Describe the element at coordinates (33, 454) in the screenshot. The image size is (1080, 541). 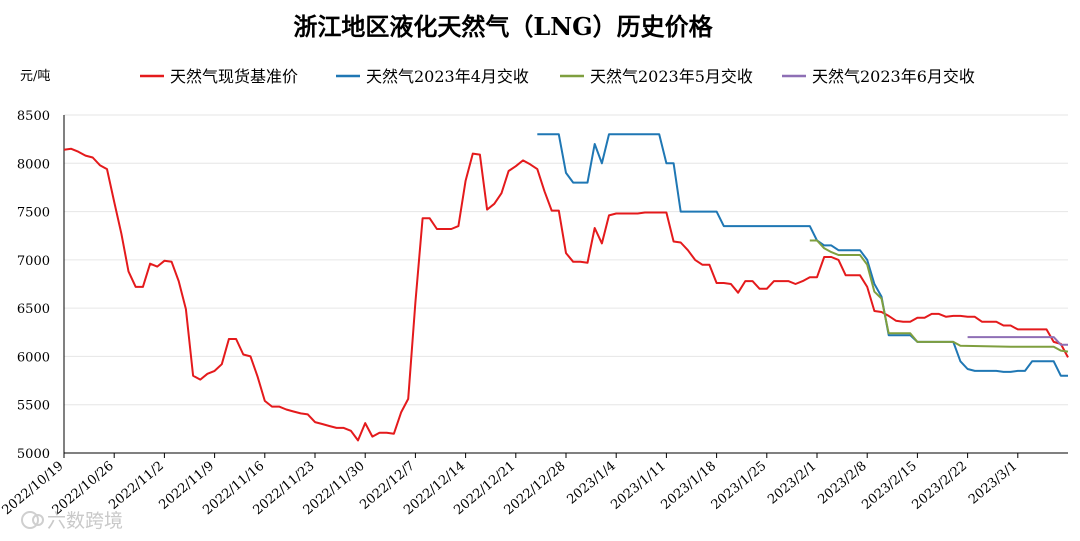
I see `y-tick-label: 5000` at that location.